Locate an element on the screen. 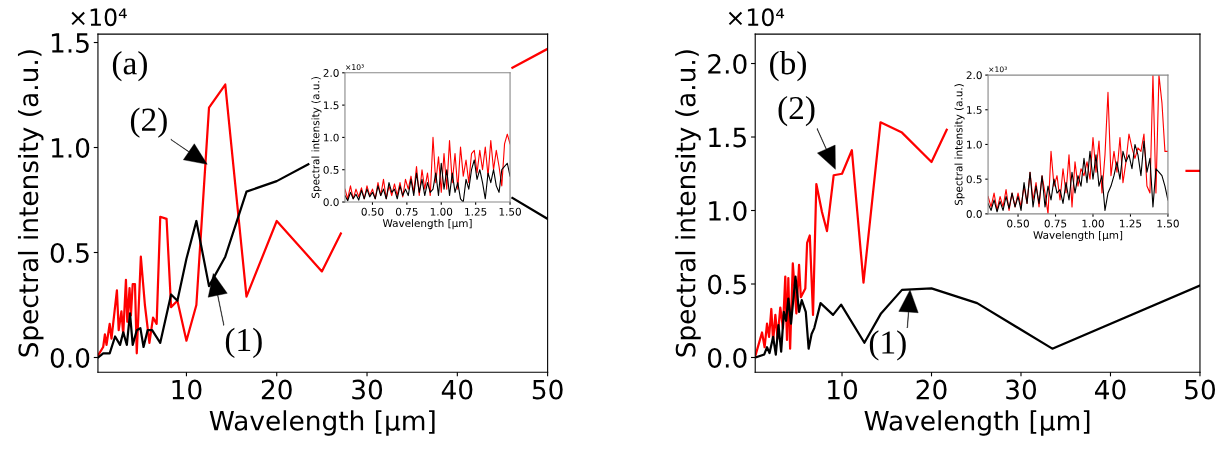 This screenshot has height=455, width=1232. annotation: (a) is located at coordinates (129, 66).